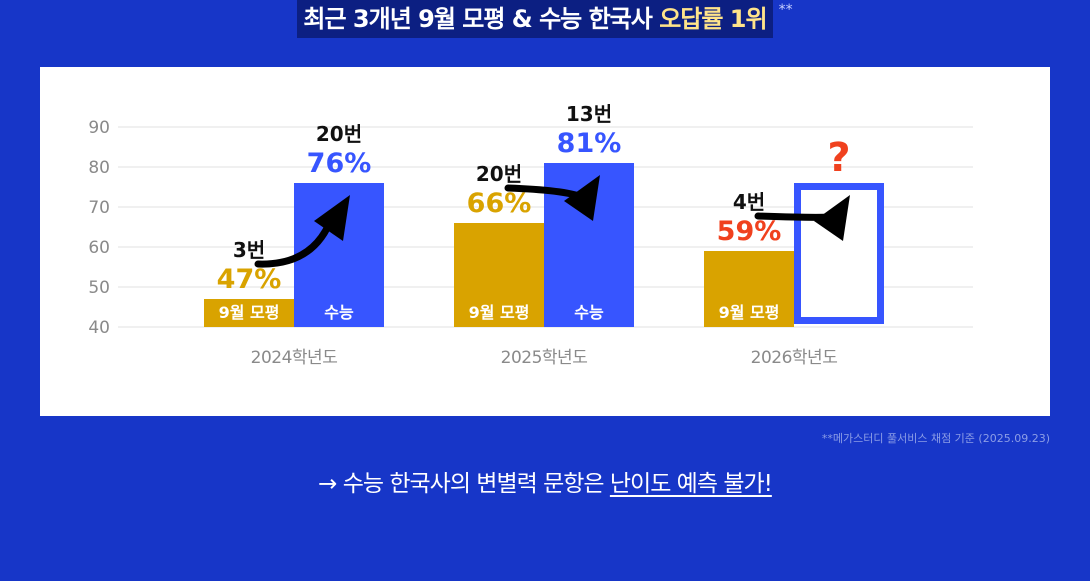  Describe the element at coordinates (481, 19) in the screenshot. I see `title-main: 최근 3개년 9월 모평 & 수능 한국사` at that location.